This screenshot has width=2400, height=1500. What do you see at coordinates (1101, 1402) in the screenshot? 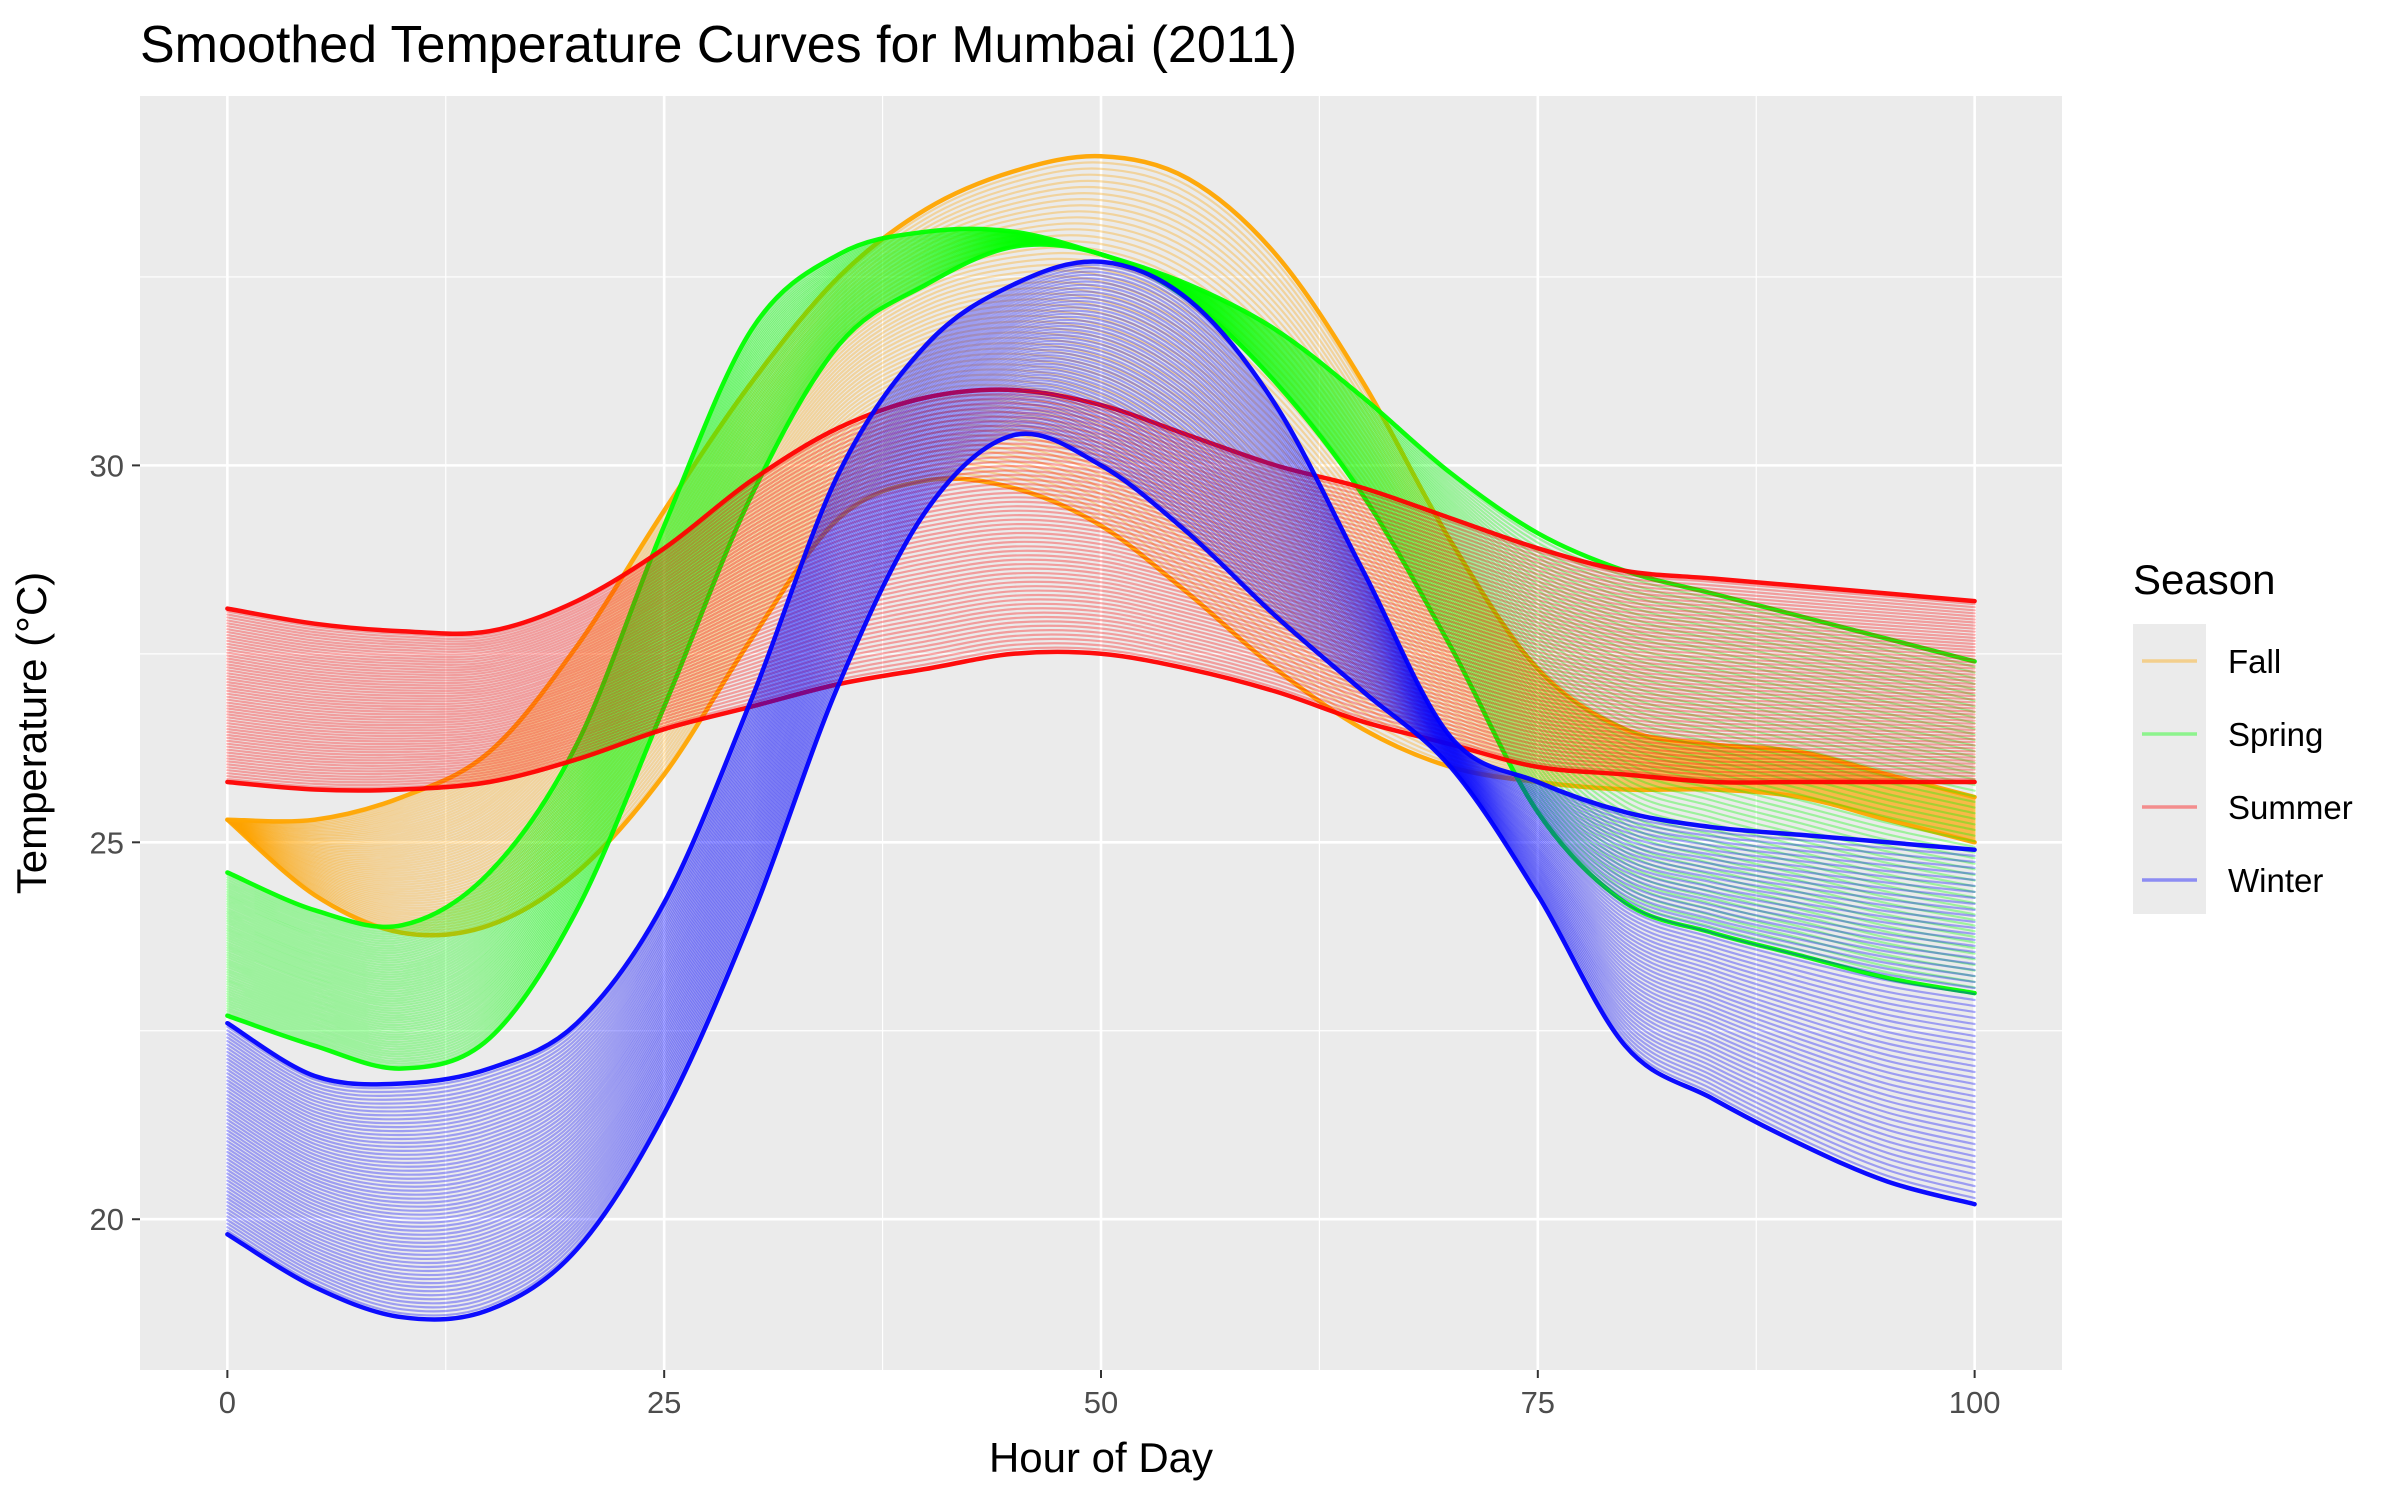
I see `x-tick-label: 50` at bounding box center [1101, 1402].